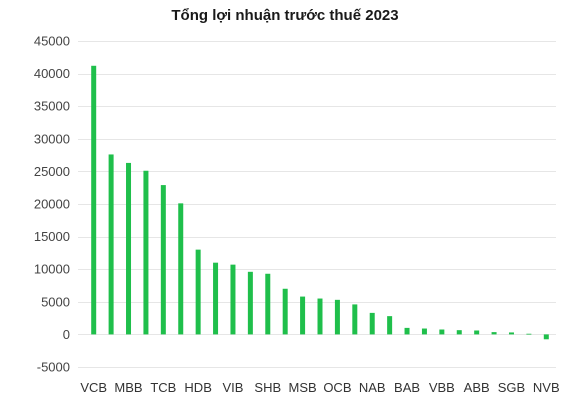  Describe the element at coordinates (129, 248) in the screenshot. I see `bar-mbb` at that location.